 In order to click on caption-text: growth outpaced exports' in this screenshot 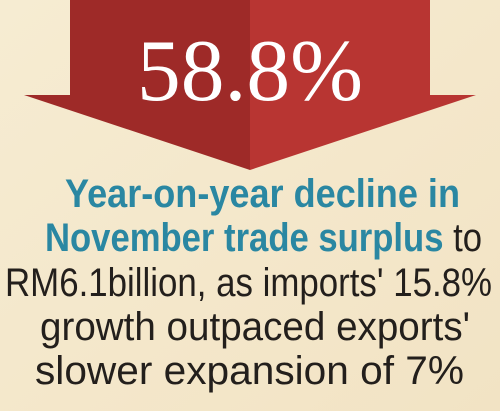, I will do `click(255, 327)`.